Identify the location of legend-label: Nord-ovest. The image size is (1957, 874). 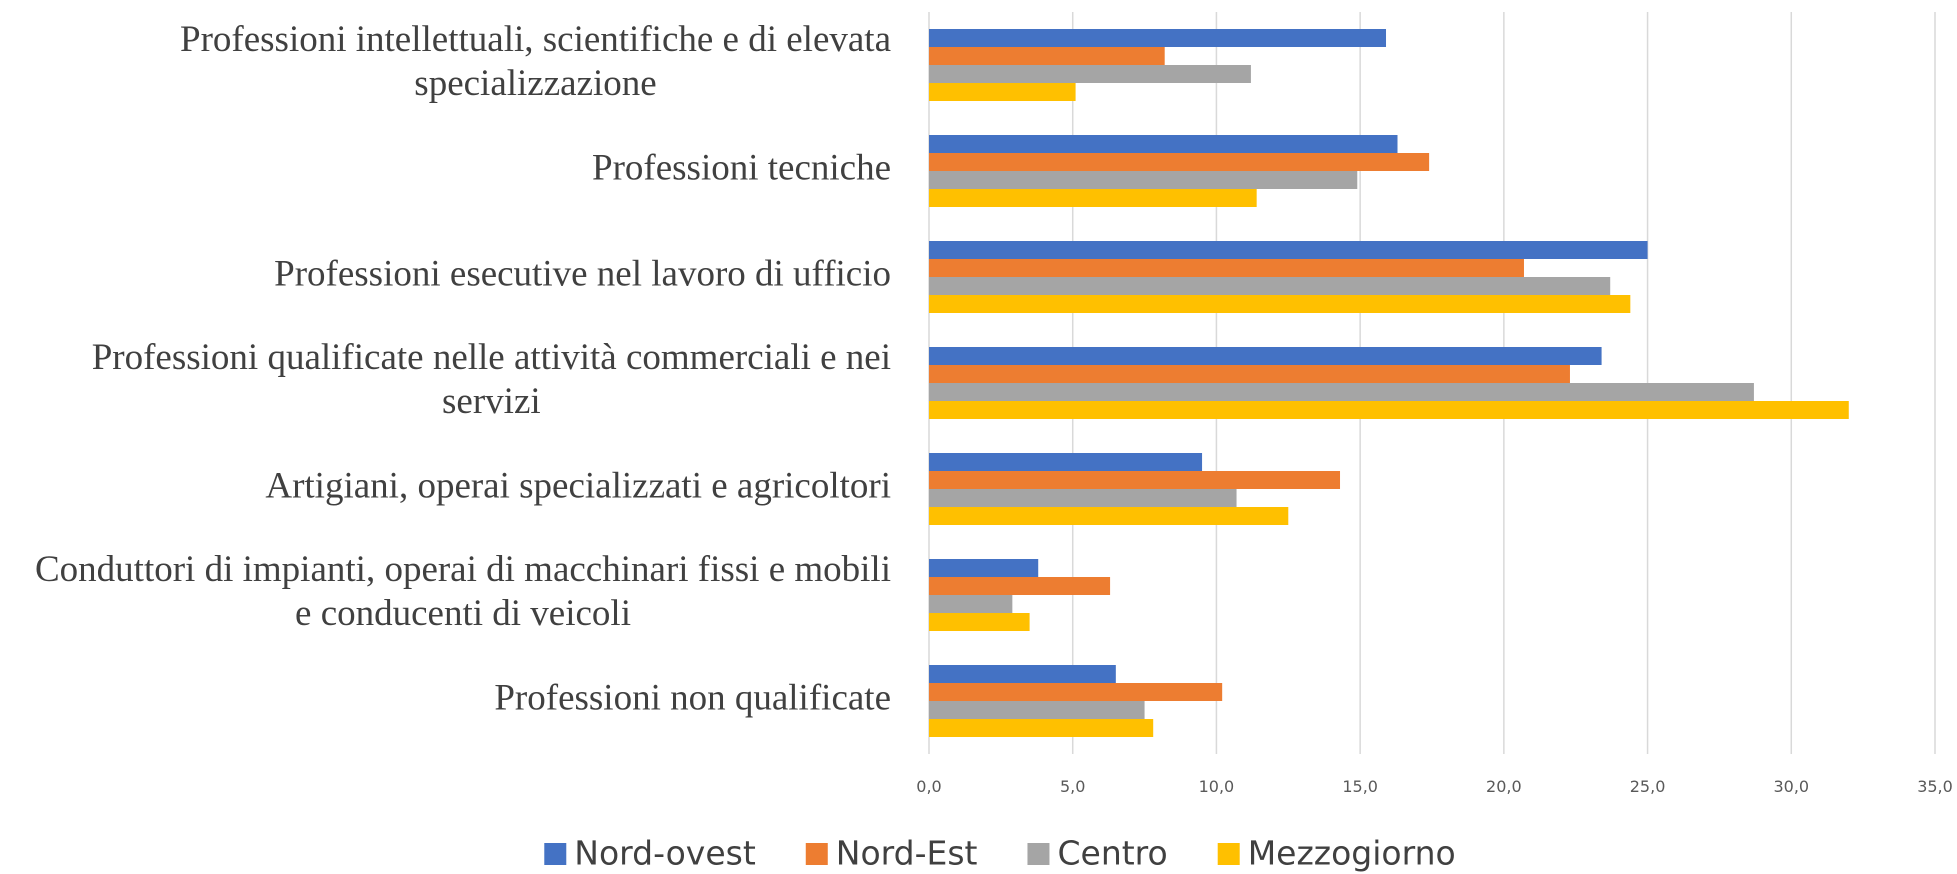
(665, 853).